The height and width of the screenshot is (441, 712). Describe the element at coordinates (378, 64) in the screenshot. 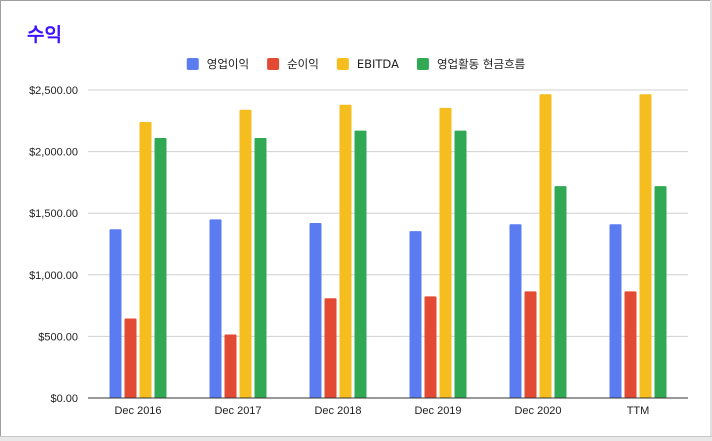

I see `legend-label: EBITDA` at that location.